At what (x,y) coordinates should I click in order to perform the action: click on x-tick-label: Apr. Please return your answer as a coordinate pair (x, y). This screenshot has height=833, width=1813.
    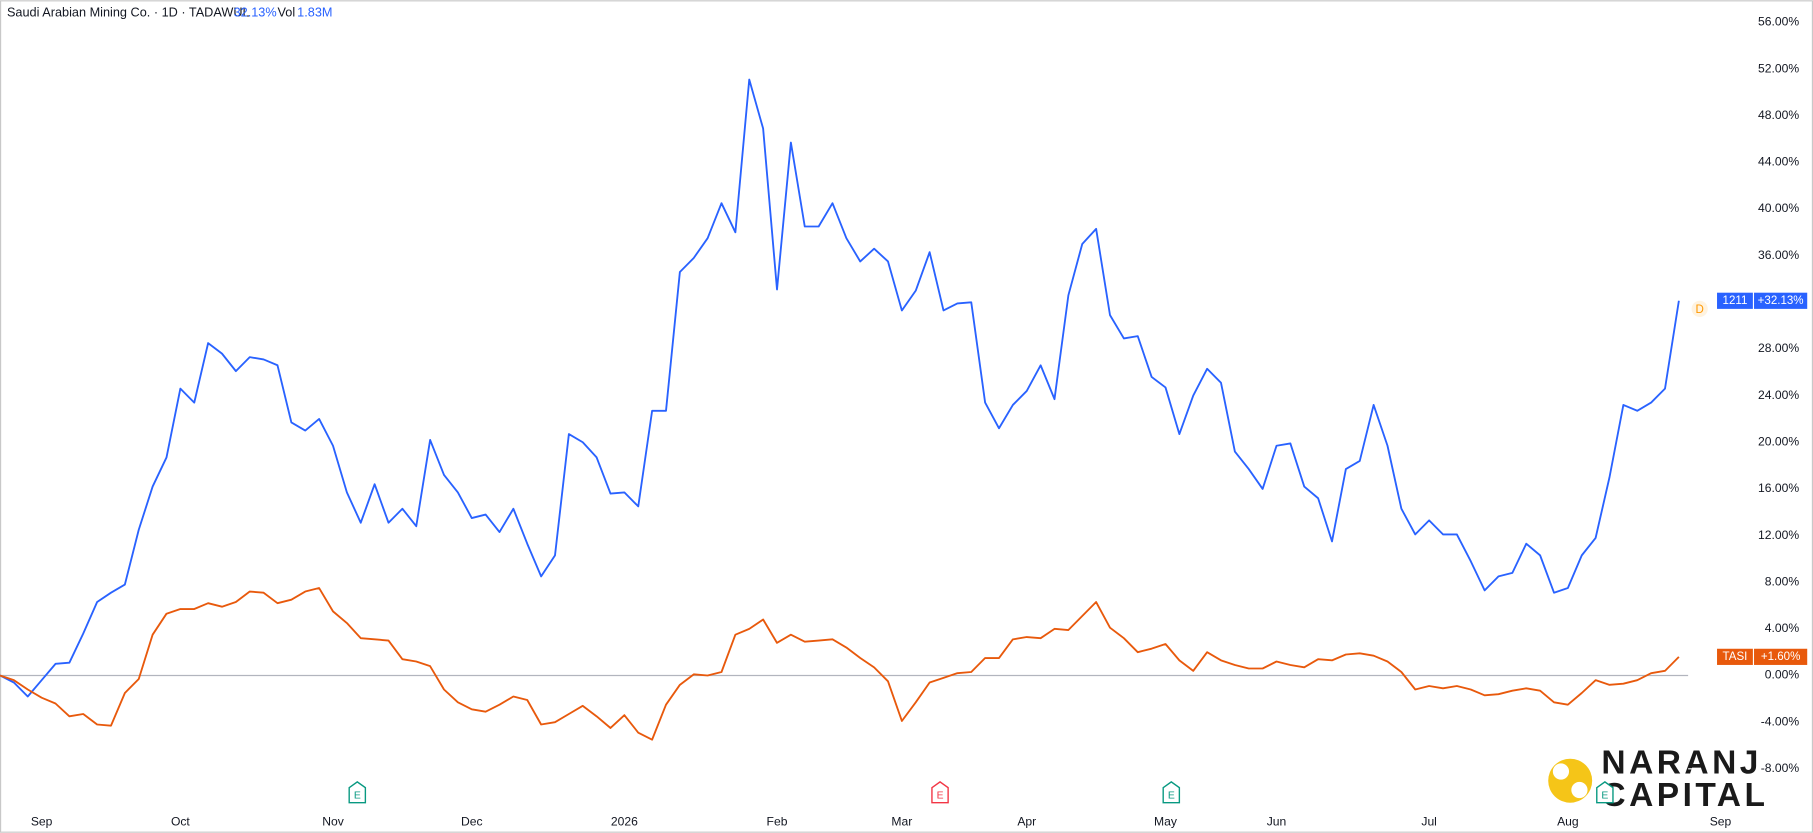
    Looking at the image, I should click on (1026, 822).